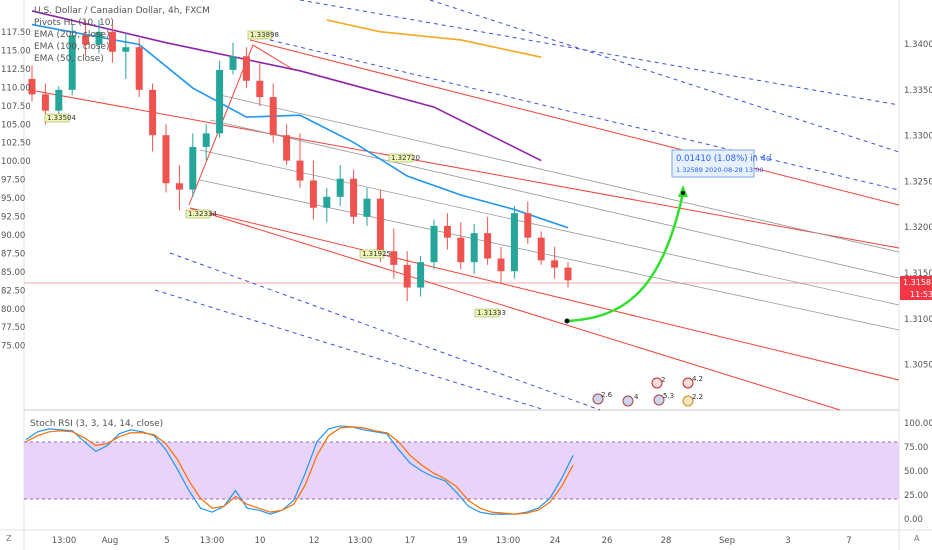 The height and width of the screenshot is (550, 932). I want to click on stoch-rsi-lines, so click(299, 470).